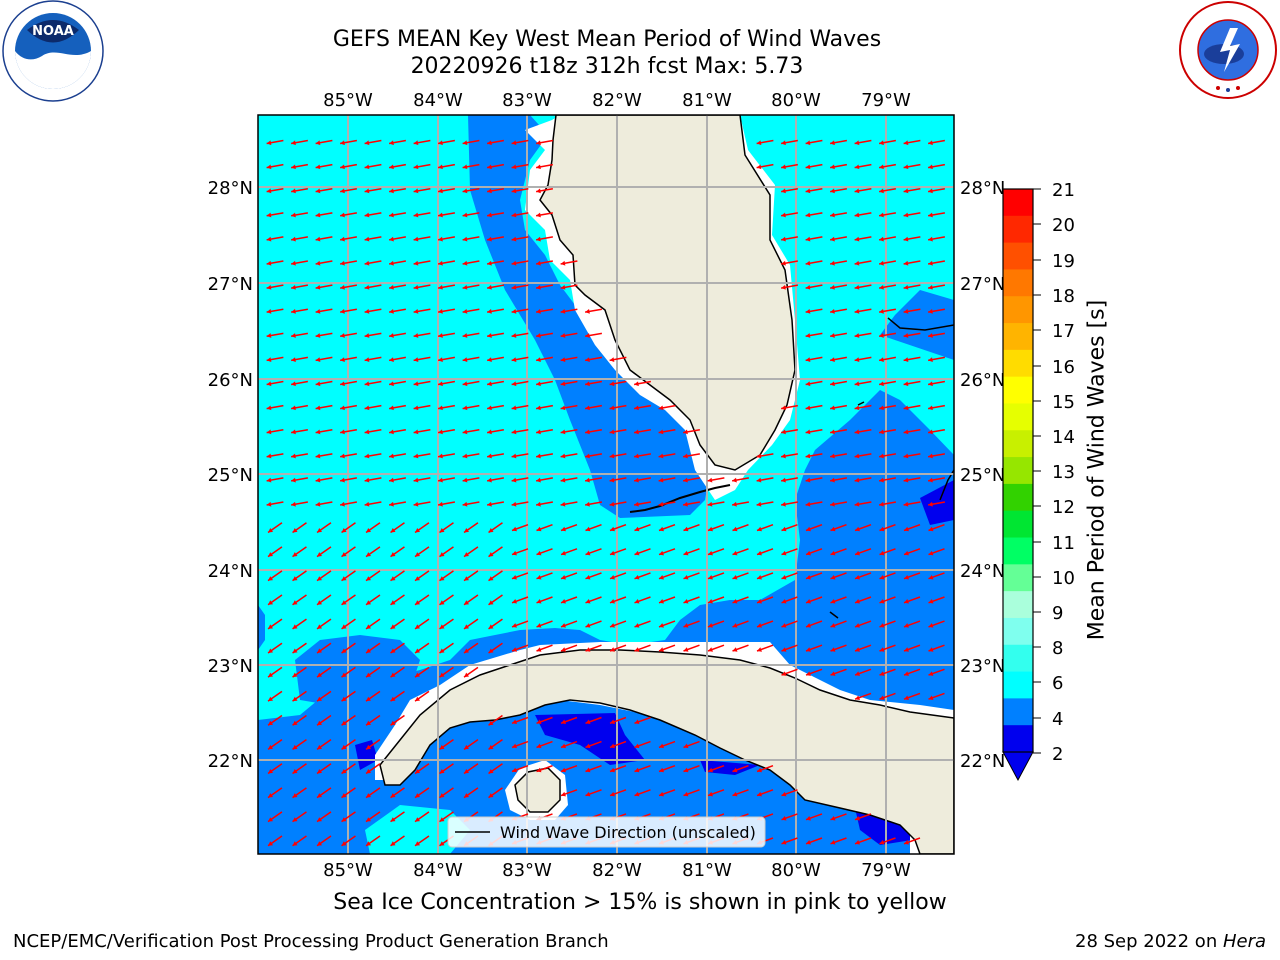  I want to click on lon-label-top: 84°W, so click(438, 100).